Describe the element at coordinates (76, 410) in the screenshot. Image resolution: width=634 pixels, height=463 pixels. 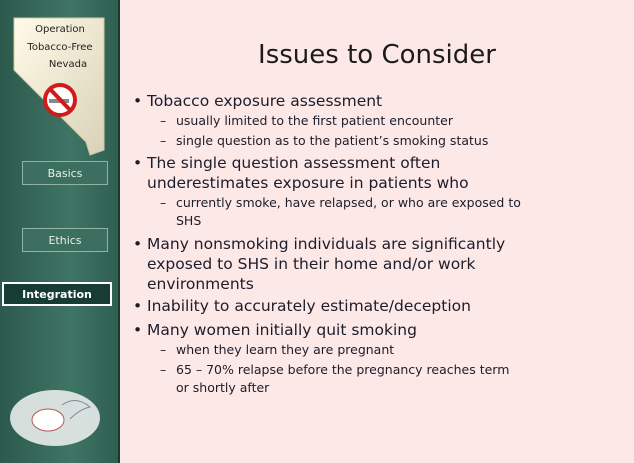
I see `stork` at that location.